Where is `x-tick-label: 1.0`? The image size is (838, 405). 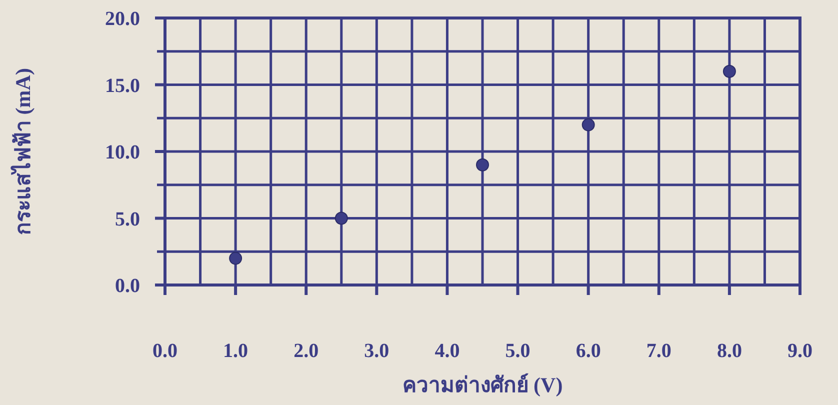 x-tick-label: 1.0 is located at coordinates (235, 351).